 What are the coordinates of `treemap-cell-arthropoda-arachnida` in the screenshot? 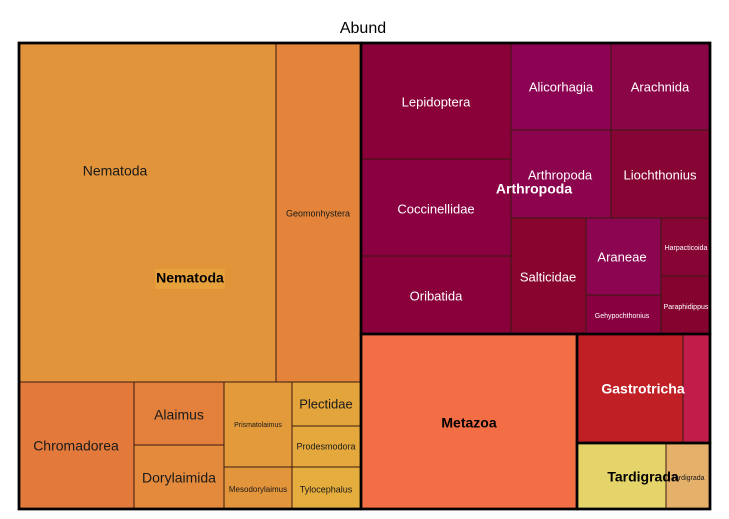 It's located at (660, 86).